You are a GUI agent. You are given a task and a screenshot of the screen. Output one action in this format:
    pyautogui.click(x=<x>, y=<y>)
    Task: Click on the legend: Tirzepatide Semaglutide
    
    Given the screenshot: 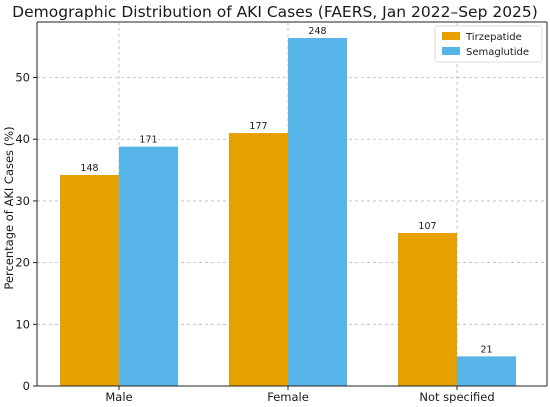 What is the action you would take?
    pyautogui.click(x=488, y=44)
    